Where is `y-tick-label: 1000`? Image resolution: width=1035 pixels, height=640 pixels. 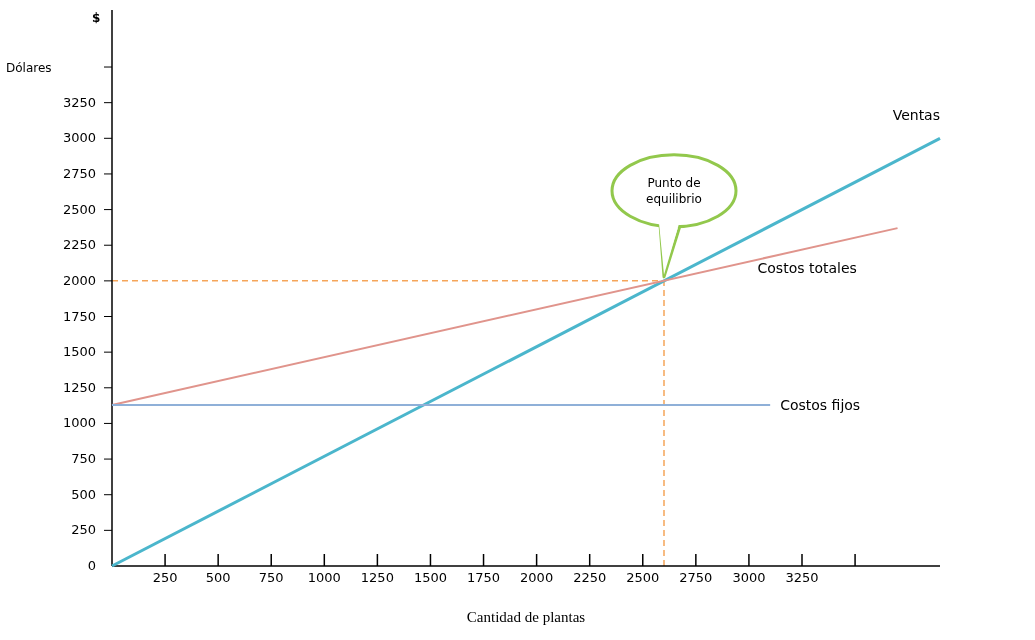
y-tick-label: 1000 is located at coordinates (79, 423).